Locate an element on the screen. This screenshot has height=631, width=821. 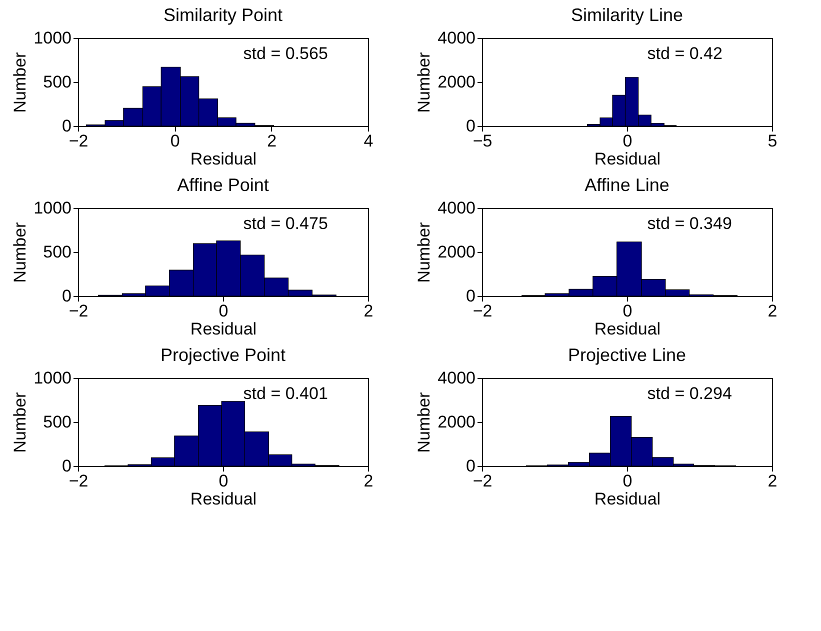
chart-title: Similarity Point is located at coordinates (223, 15).